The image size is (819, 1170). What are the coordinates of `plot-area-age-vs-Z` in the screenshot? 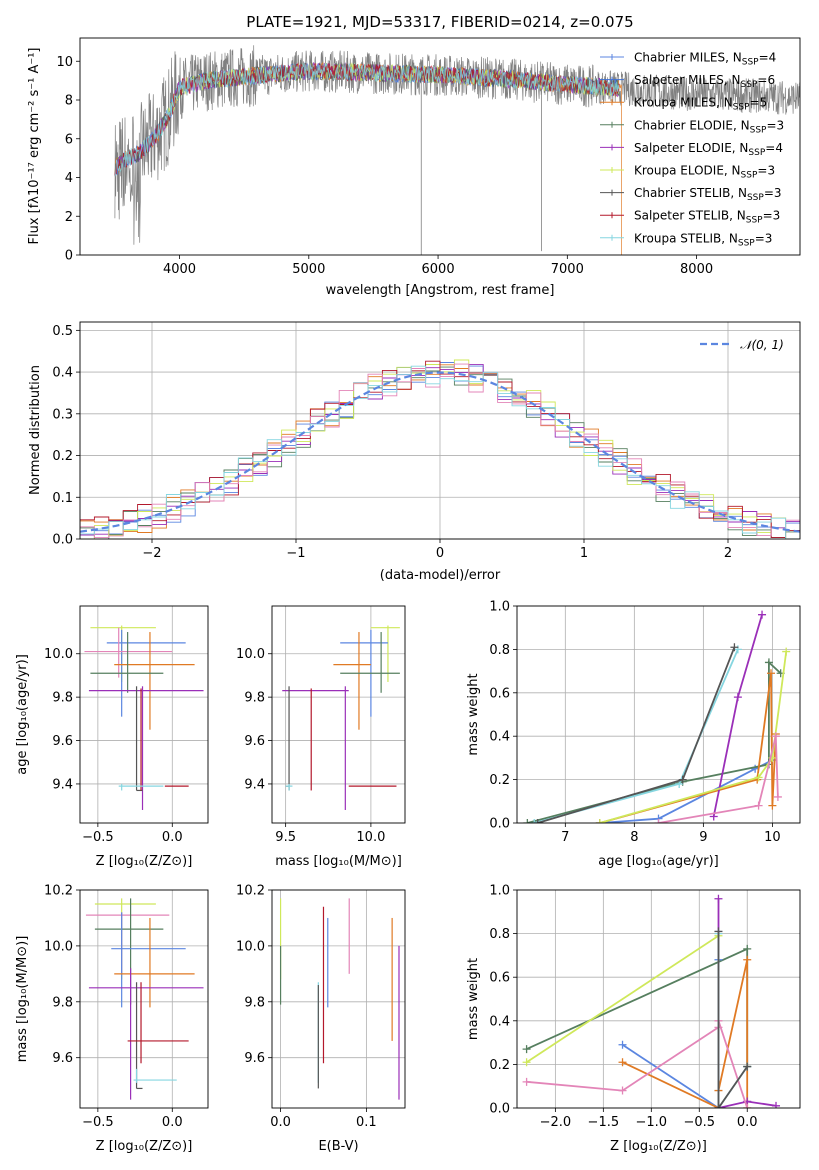 It's located at (144, 717).